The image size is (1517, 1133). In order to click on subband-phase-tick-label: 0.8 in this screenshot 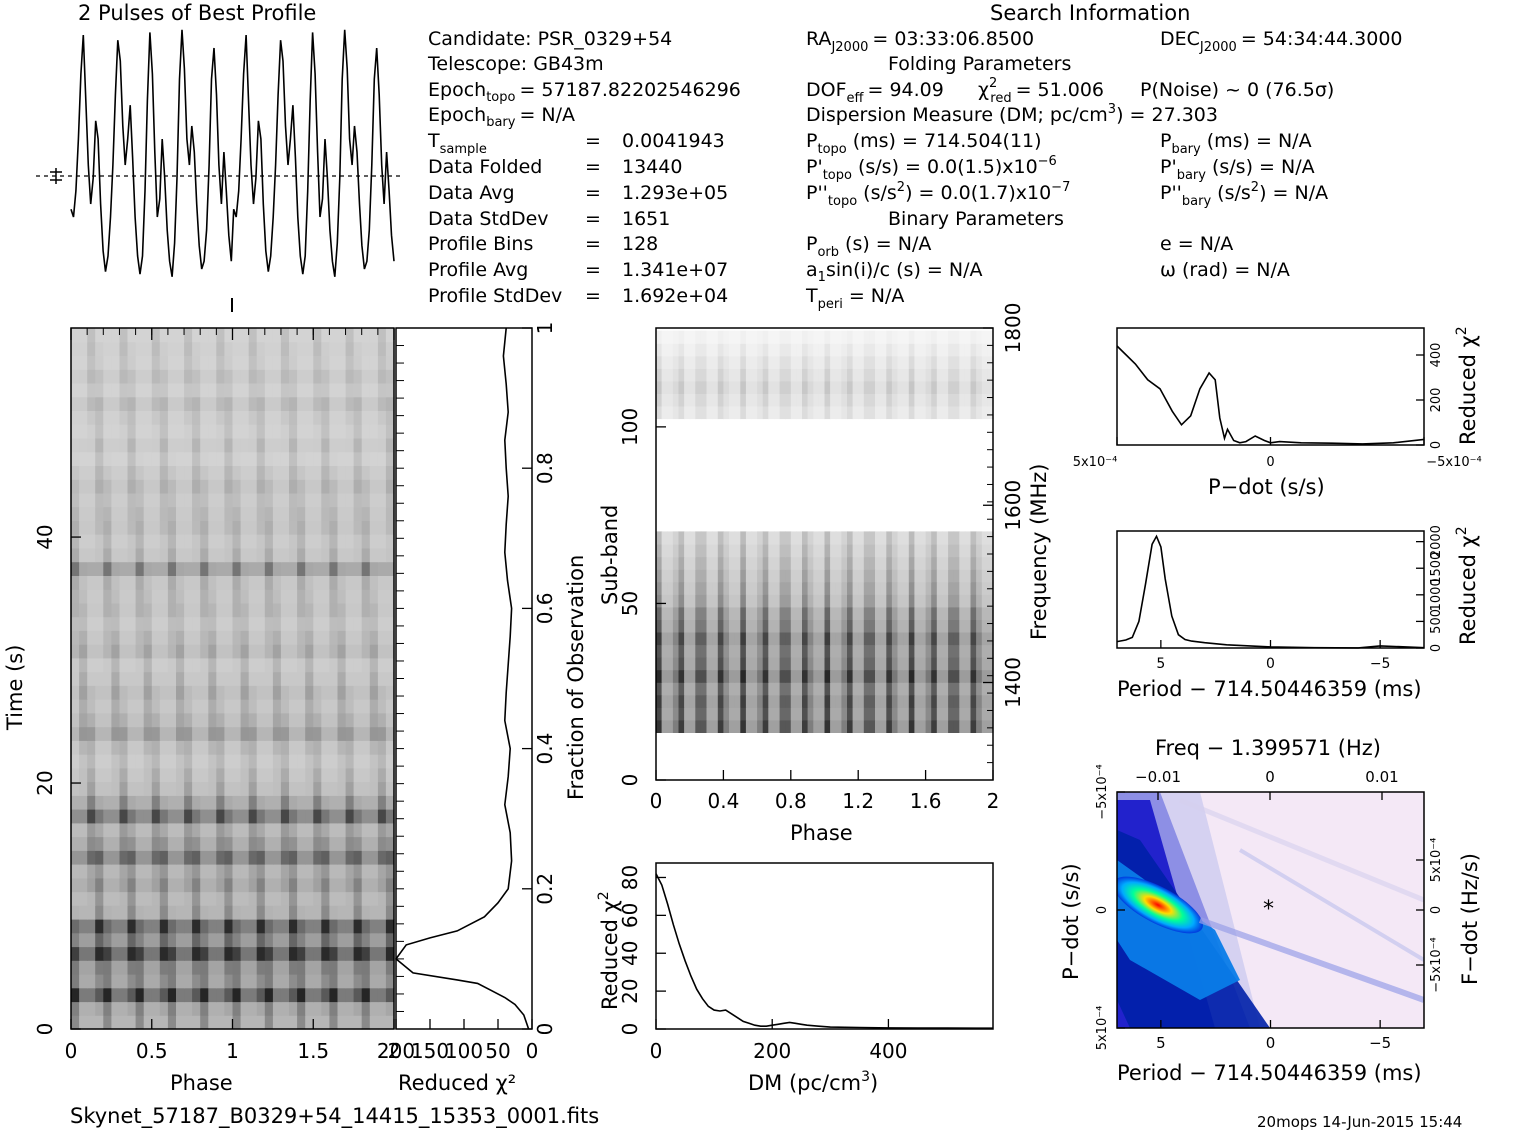, I will do `click(791, 801)`.